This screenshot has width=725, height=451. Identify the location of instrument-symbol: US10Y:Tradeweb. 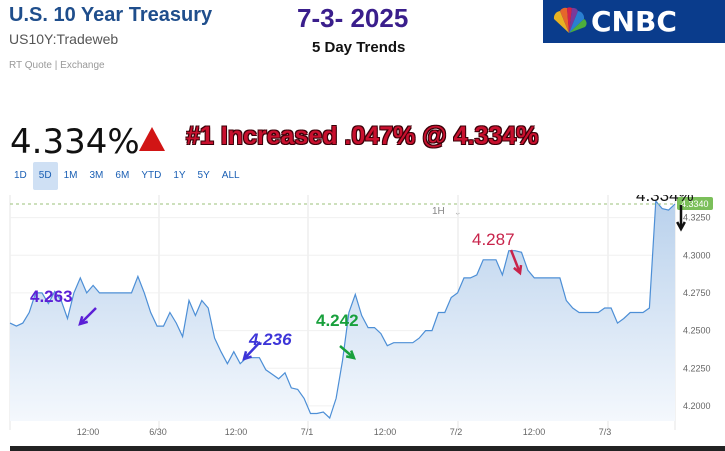
(64, 39).